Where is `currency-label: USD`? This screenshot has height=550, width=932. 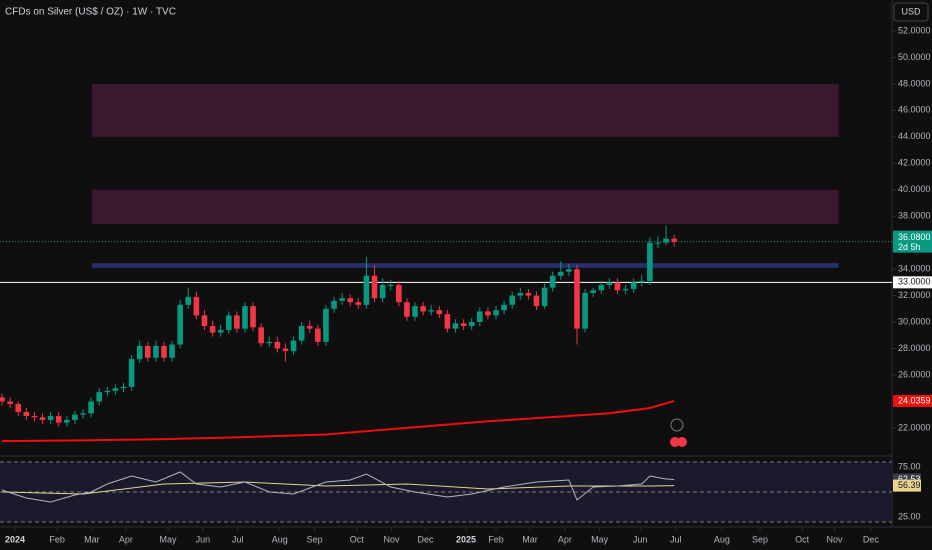
currency-label: USD is located at coordinates (911, 11).